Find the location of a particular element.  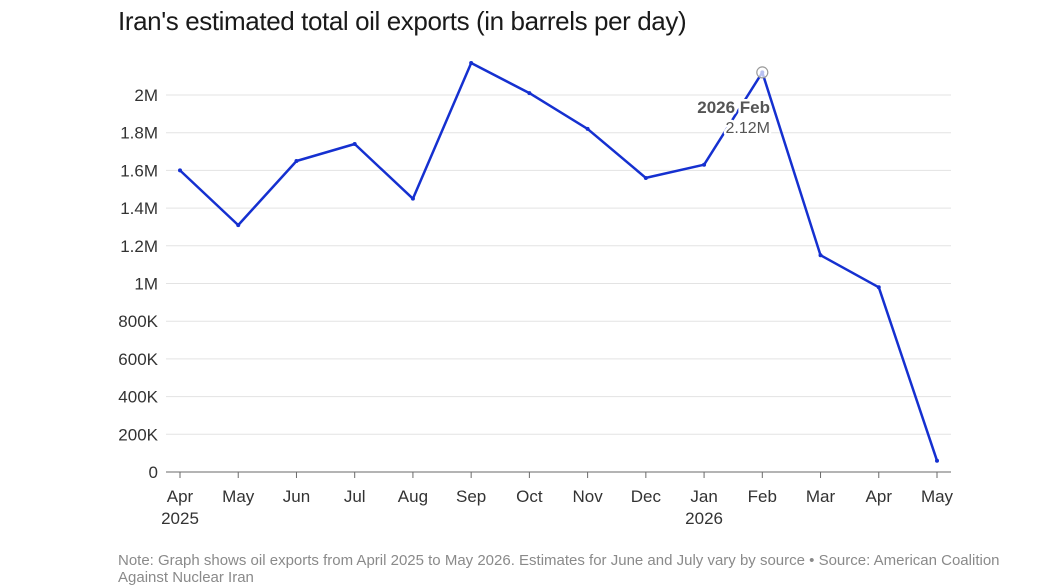

x-tick-label-month: Dec is located at coordinates (646, 496).